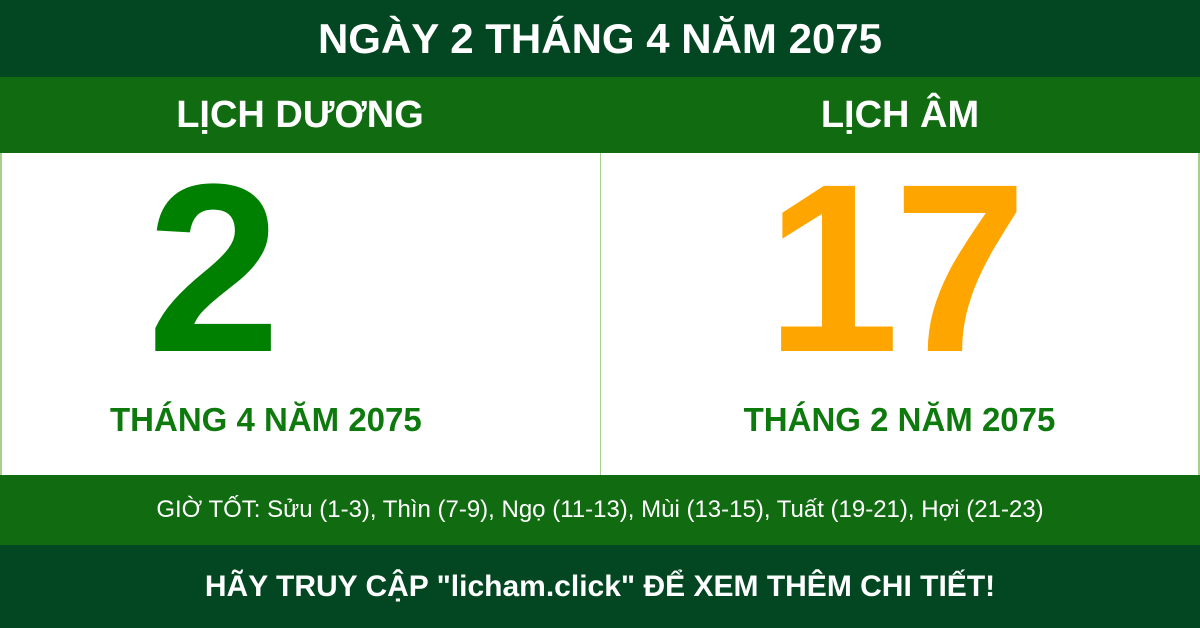 The height and width of the screenshot is (628, 1200). What do you see at coordinates (214, 277) in the screenshot?
I see `solar-day: 2` at bounding box center [214, 277].